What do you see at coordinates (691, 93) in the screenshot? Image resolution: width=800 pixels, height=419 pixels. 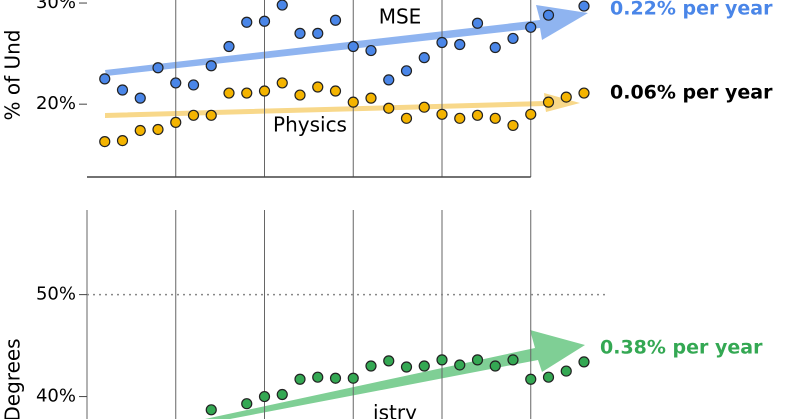 I see `annotation: 0.06% per year` at bounding box center [691, 93].